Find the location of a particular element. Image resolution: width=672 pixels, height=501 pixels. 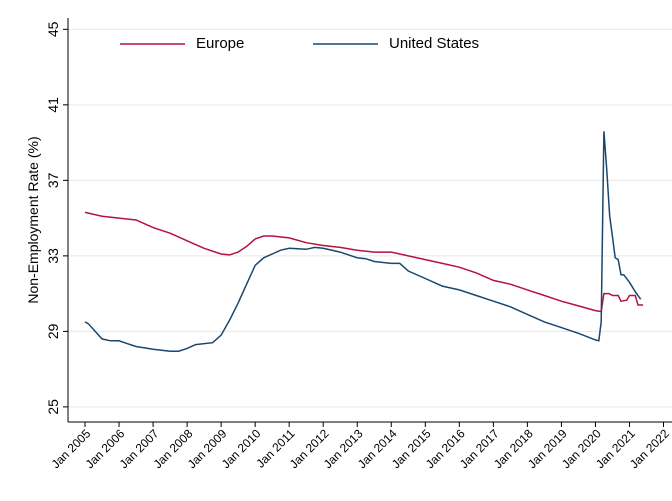

y-tick-label: 41 is located at coordinates (53, 105).